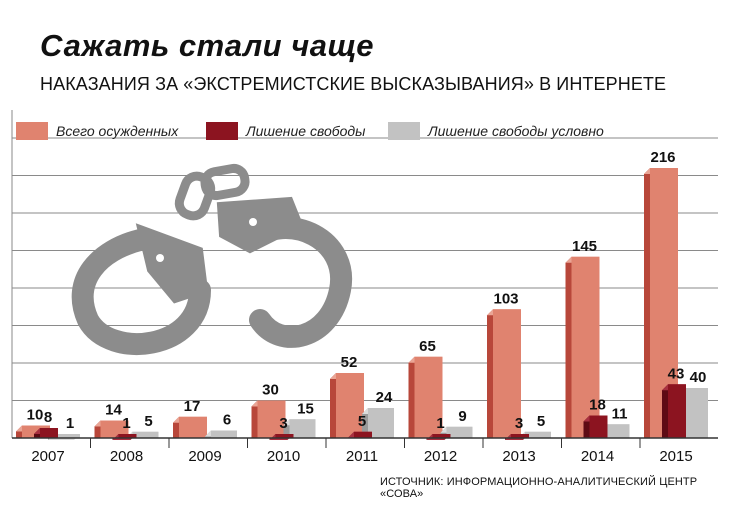  What do you see at coordinates (204, 456) in the screenshot?
I see `x-tick-label-2009: 2009` at bounding box center [204, 456].